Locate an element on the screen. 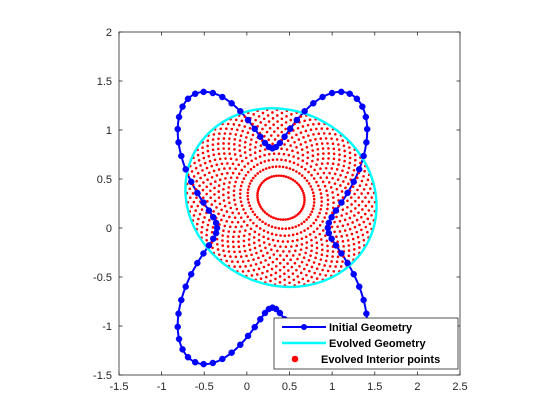  legend-interior-marker is located at coordinates (295, 359).